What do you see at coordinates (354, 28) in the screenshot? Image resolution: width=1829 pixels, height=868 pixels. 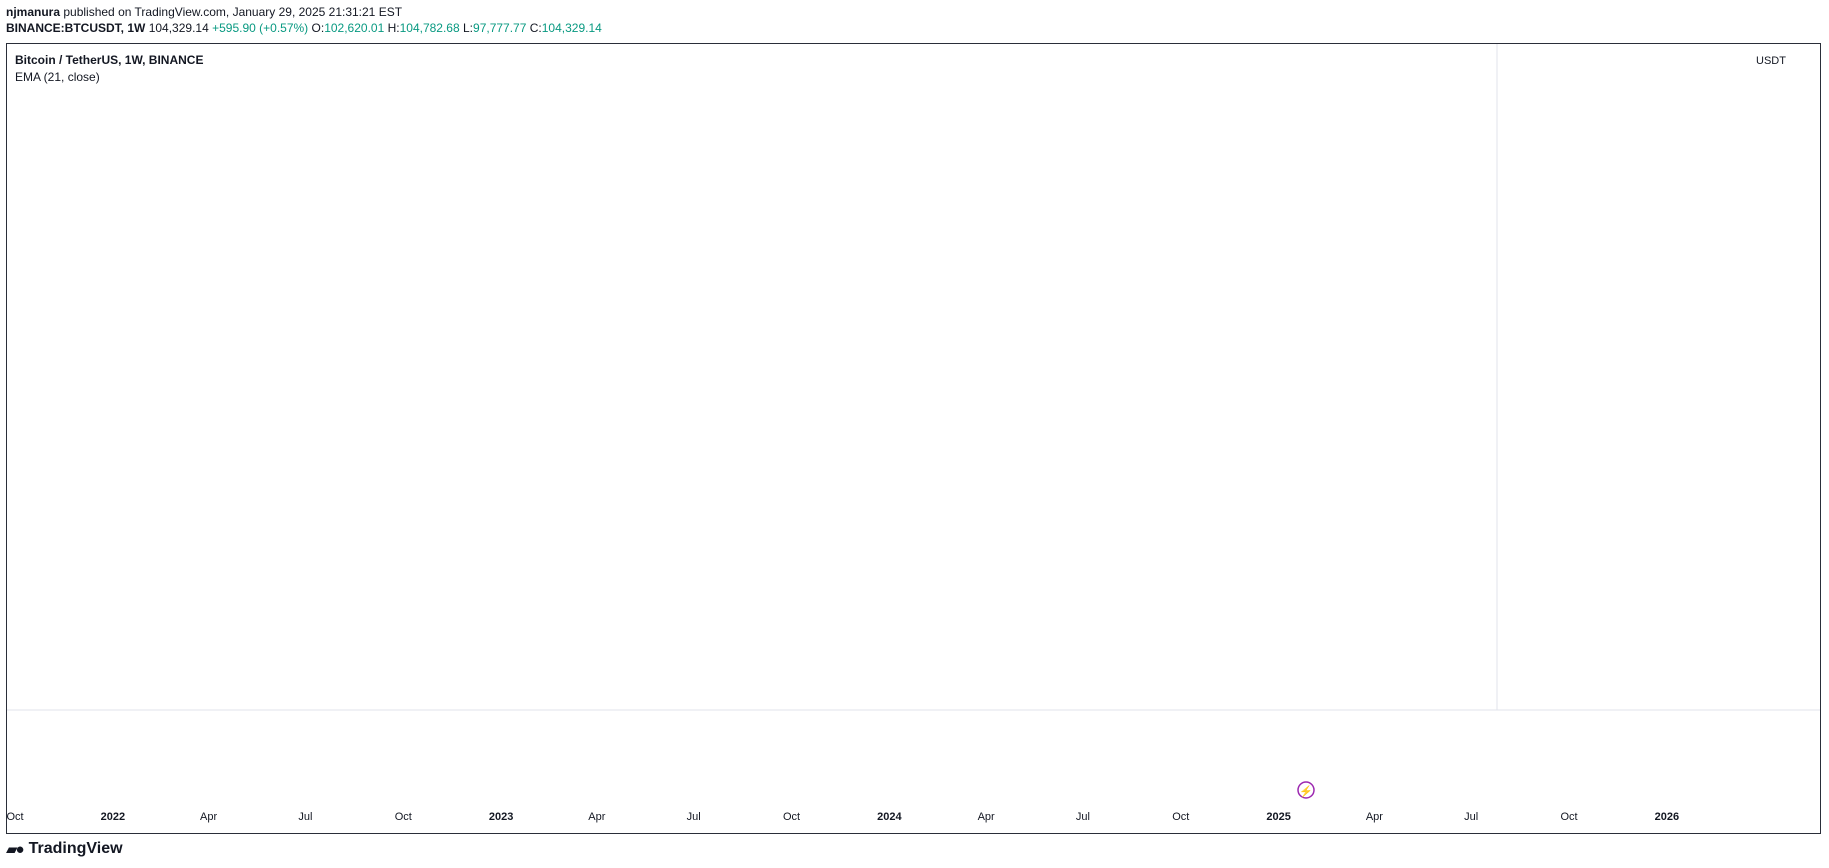 I see `open-value: 102,620.01` at bounding box center [354, 28].